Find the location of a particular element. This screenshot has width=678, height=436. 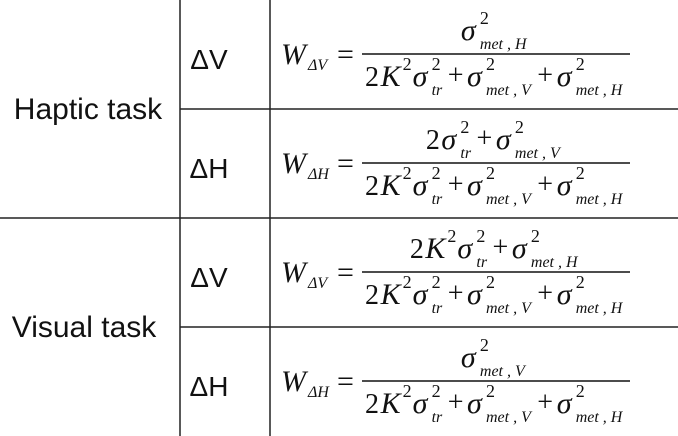

group-label-visual: Visual task is located at coordinates (85, 327).